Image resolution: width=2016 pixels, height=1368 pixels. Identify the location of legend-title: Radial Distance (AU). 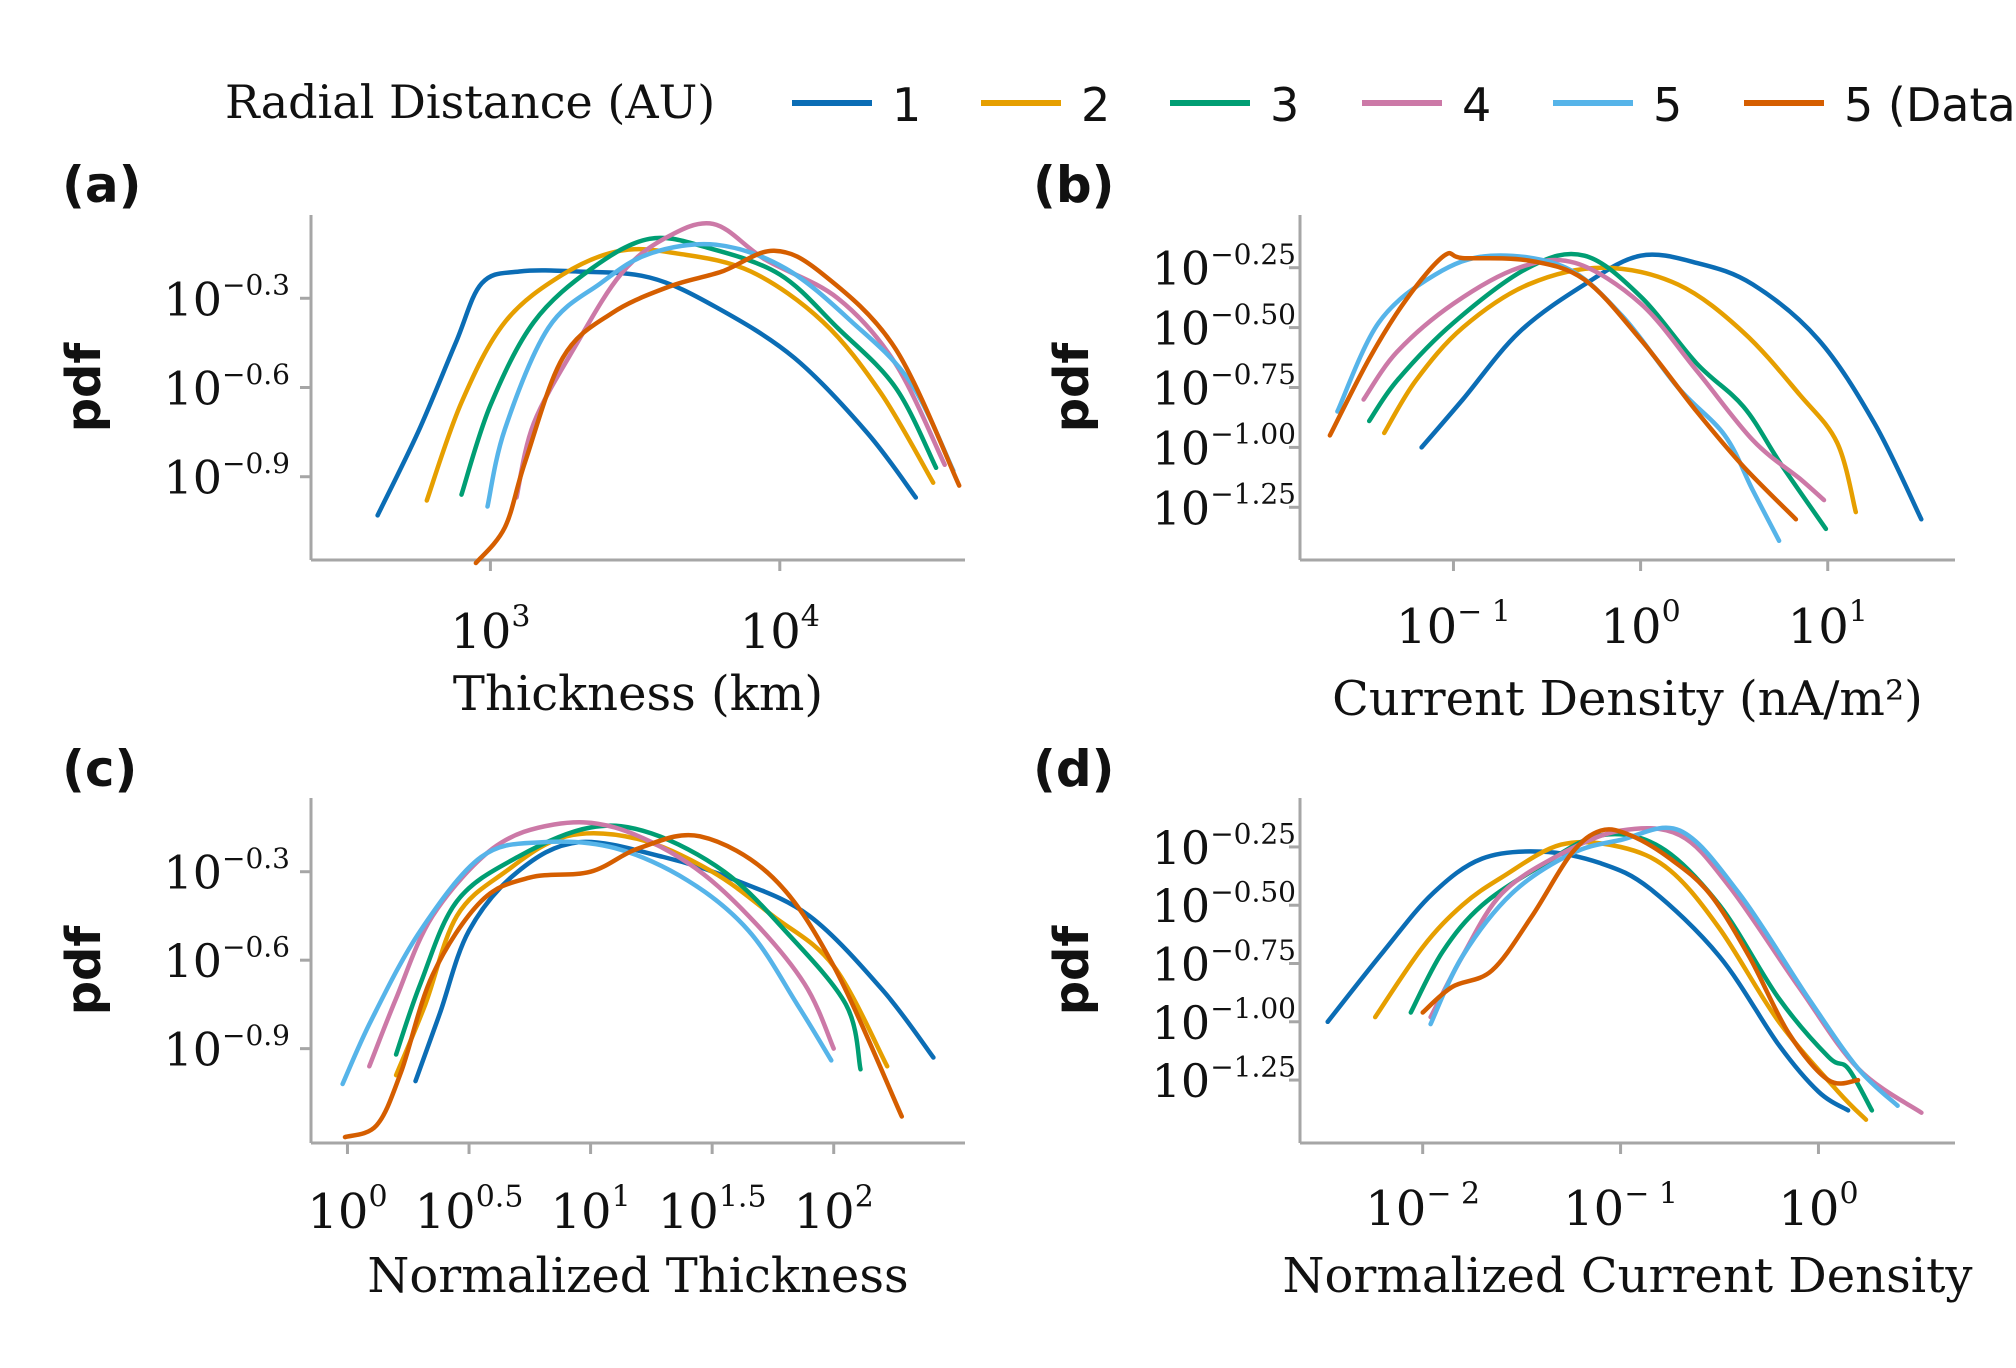
(470, 102).